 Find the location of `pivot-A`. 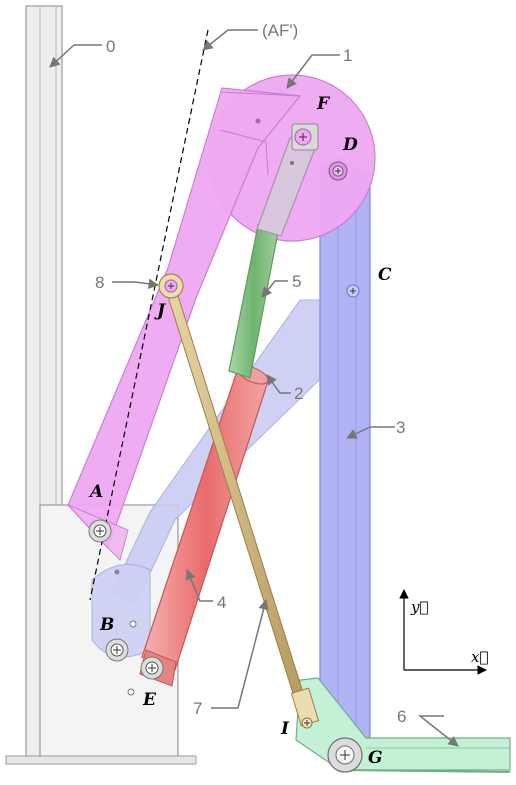

pivot-A is located at coordinates (100, 531).